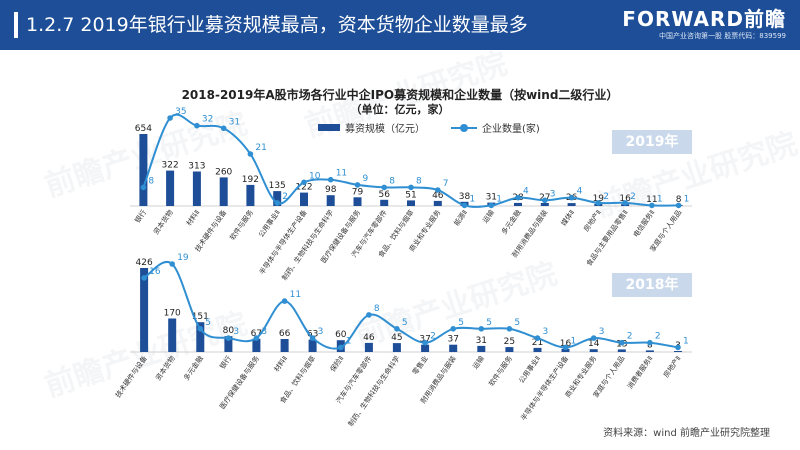  What do you see at coordinates (377, 309) in the screenshot?
I see `count-label-2018-8: 8` at bounding box center [377, 309].